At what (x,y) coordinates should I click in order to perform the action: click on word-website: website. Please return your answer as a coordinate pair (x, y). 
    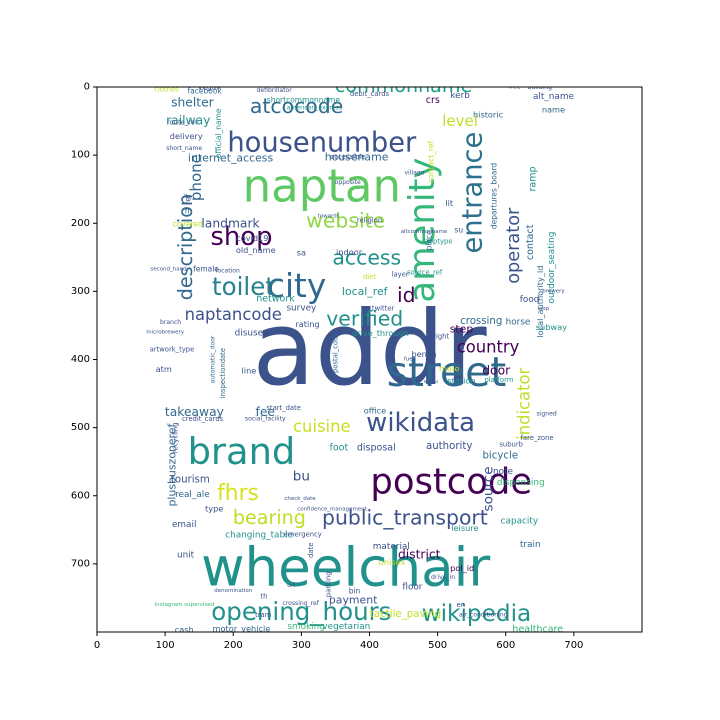
    Looking at the image, I should click on (345, 221).